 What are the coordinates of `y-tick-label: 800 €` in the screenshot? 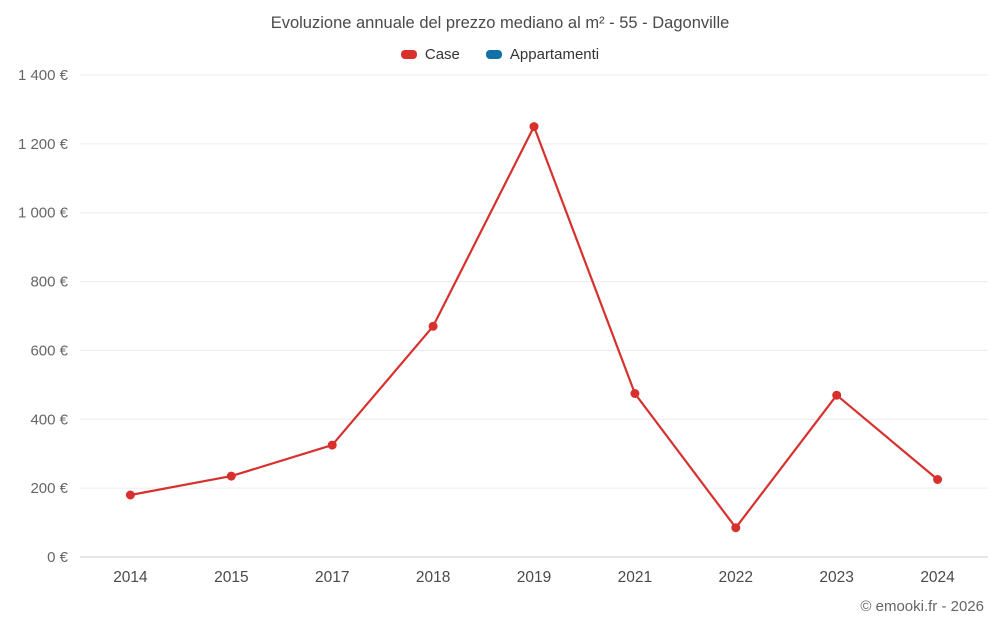 It's located at (49, 282).